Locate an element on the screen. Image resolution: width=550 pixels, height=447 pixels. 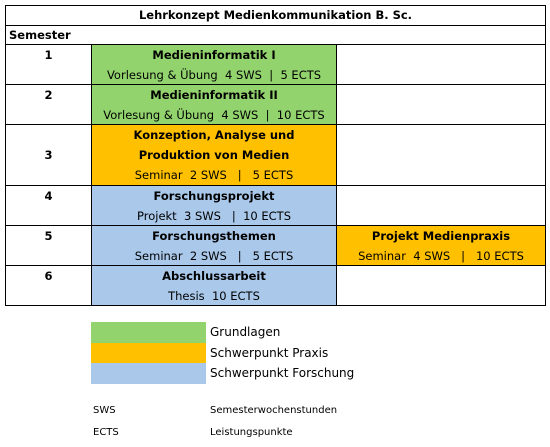
module-detail: Vorlesung & Übung 4 SWS | 10 ECTS is located at coordinates (214, 115).